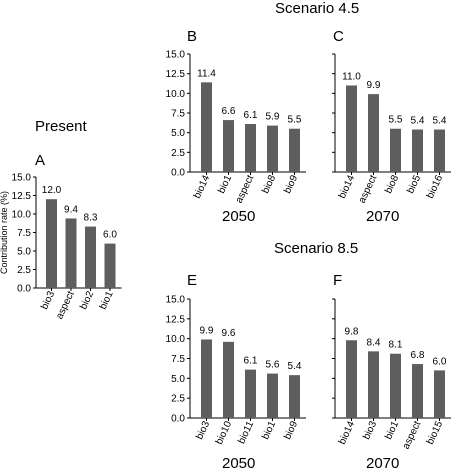 This screenshot has width=474, height=474. Describe the element at coordinates (107, 300) in the screenshot. I see `panel-a-category-label-3: bio1` at that location.